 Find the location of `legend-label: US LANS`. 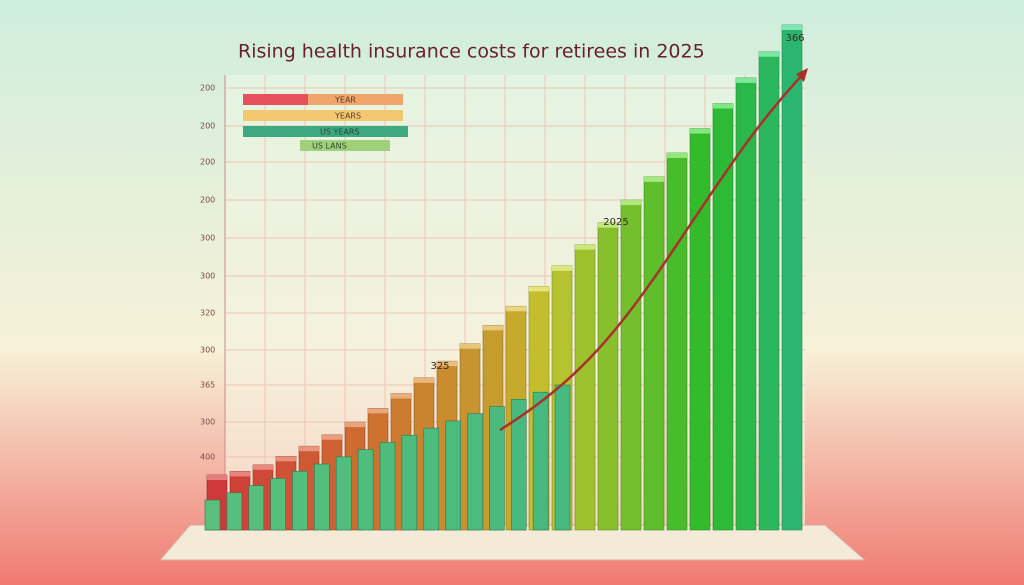

legend-label: US LANS is located at coordinates (329, 146).